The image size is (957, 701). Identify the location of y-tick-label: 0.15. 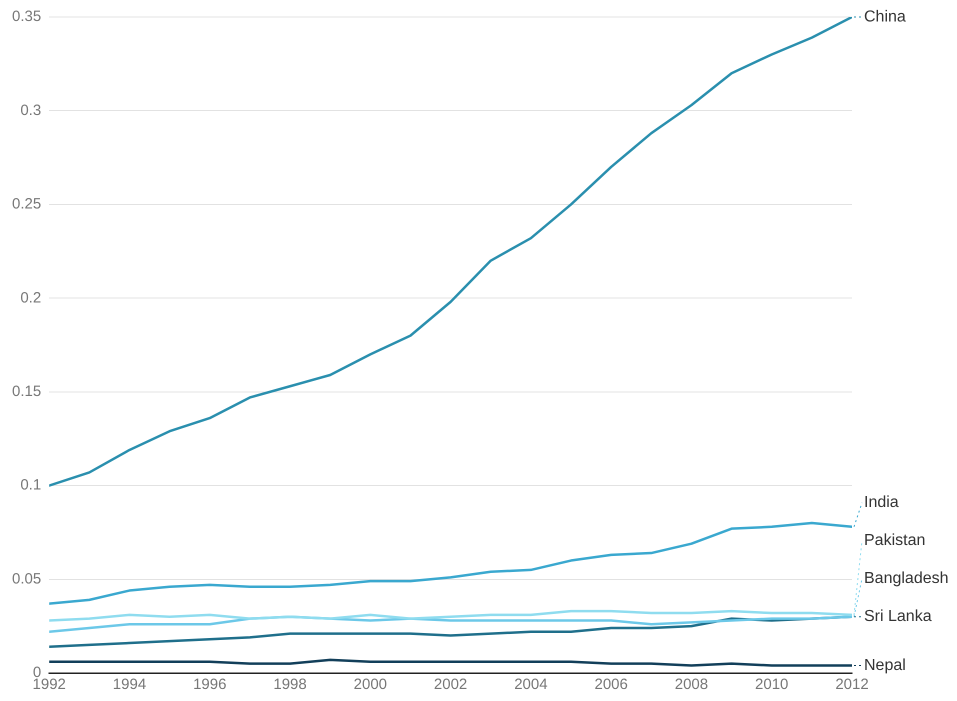
(27, 391).